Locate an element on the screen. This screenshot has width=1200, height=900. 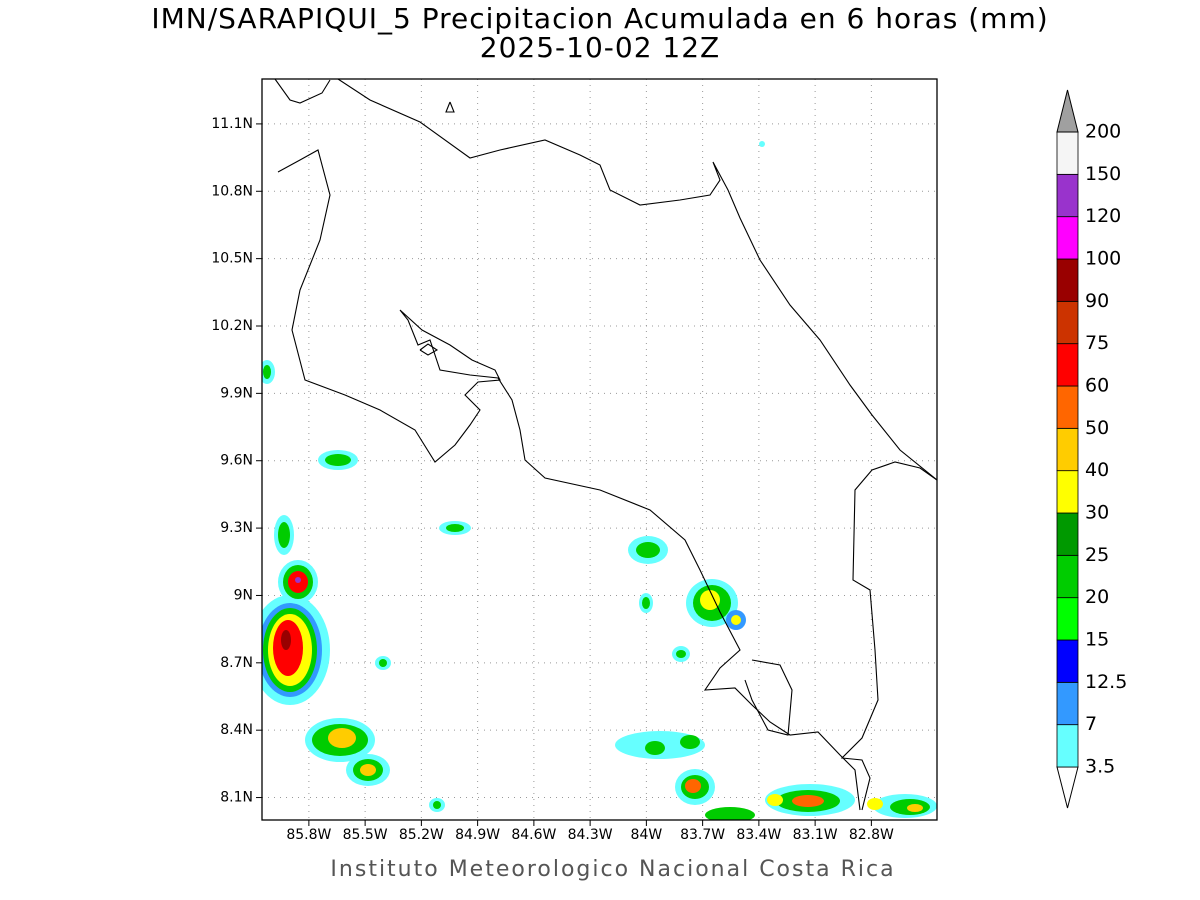
y-tick-label: 8.4N is located at coordinates (236, 730).